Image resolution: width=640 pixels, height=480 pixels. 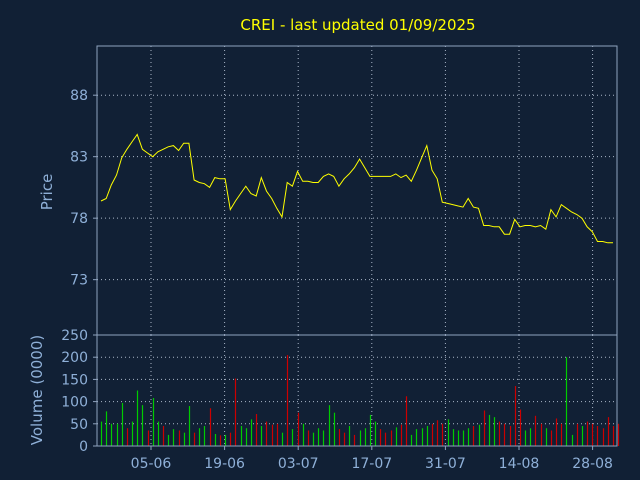 What do you see at coordinates (47, 192) in the screenshot?
I see `price-axis-label: Price` at bounding box center [47, 192].